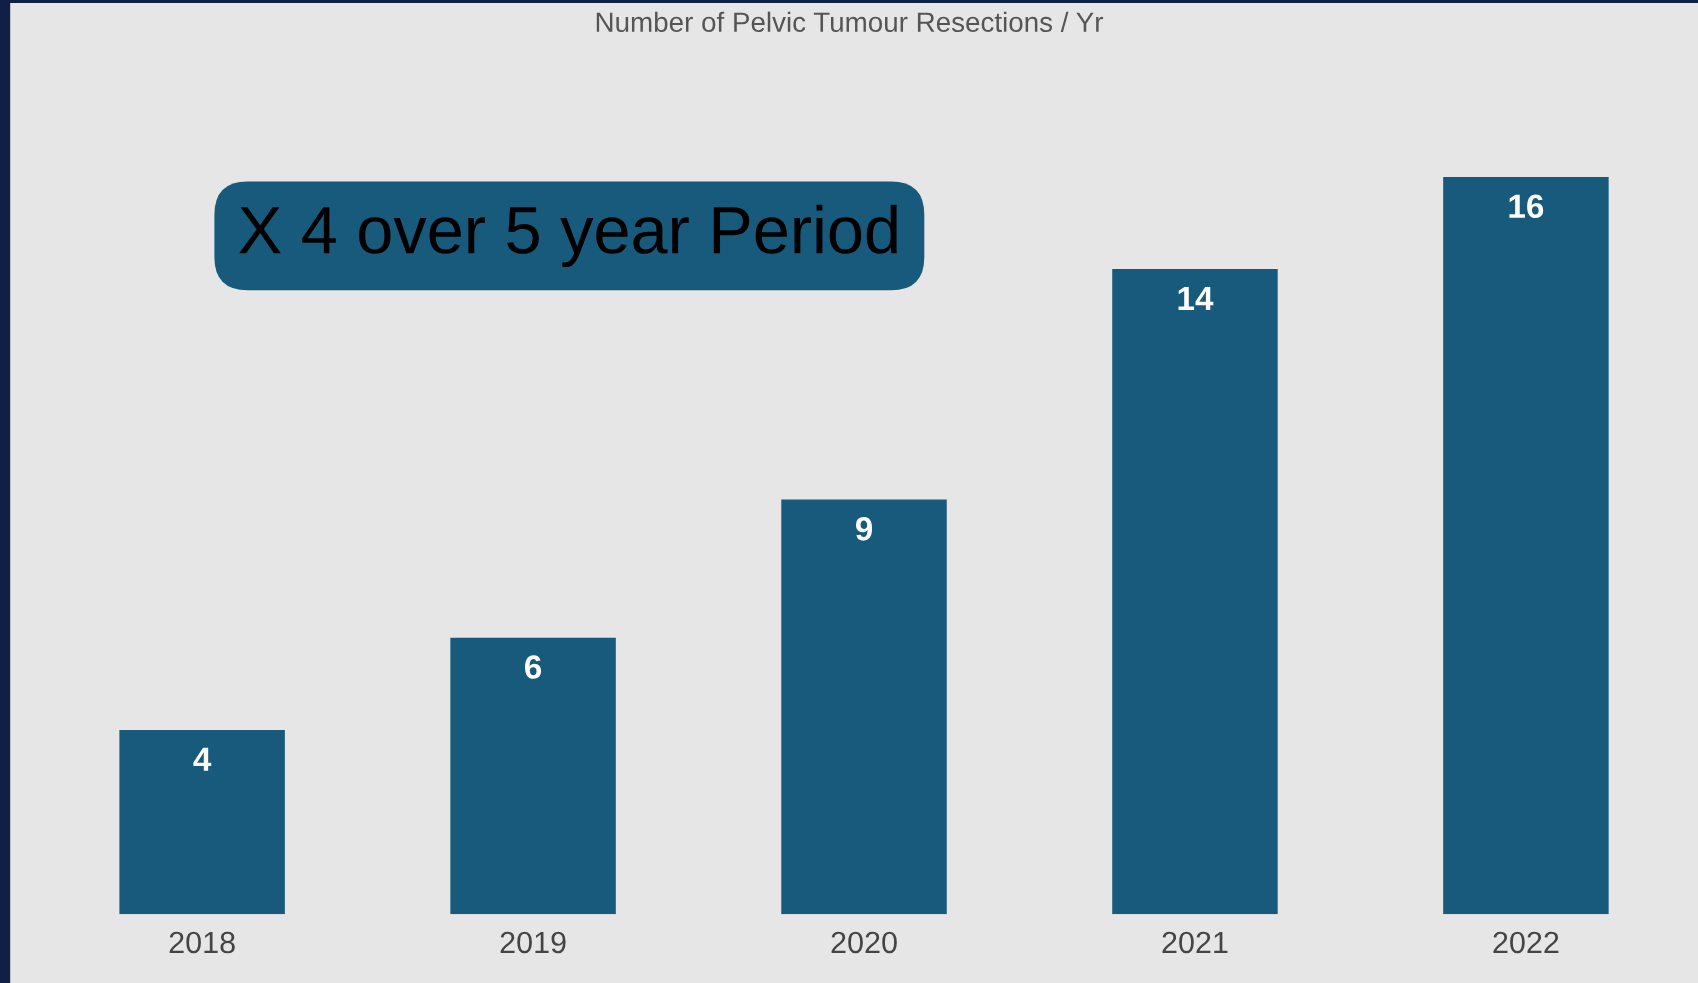 Image resolution: width=1698 pixels, height=983 pixels. Describe the element at coordinates (568, 235) in the screenshot. I see `annotation: X 4 over 5 year Period` at that location.